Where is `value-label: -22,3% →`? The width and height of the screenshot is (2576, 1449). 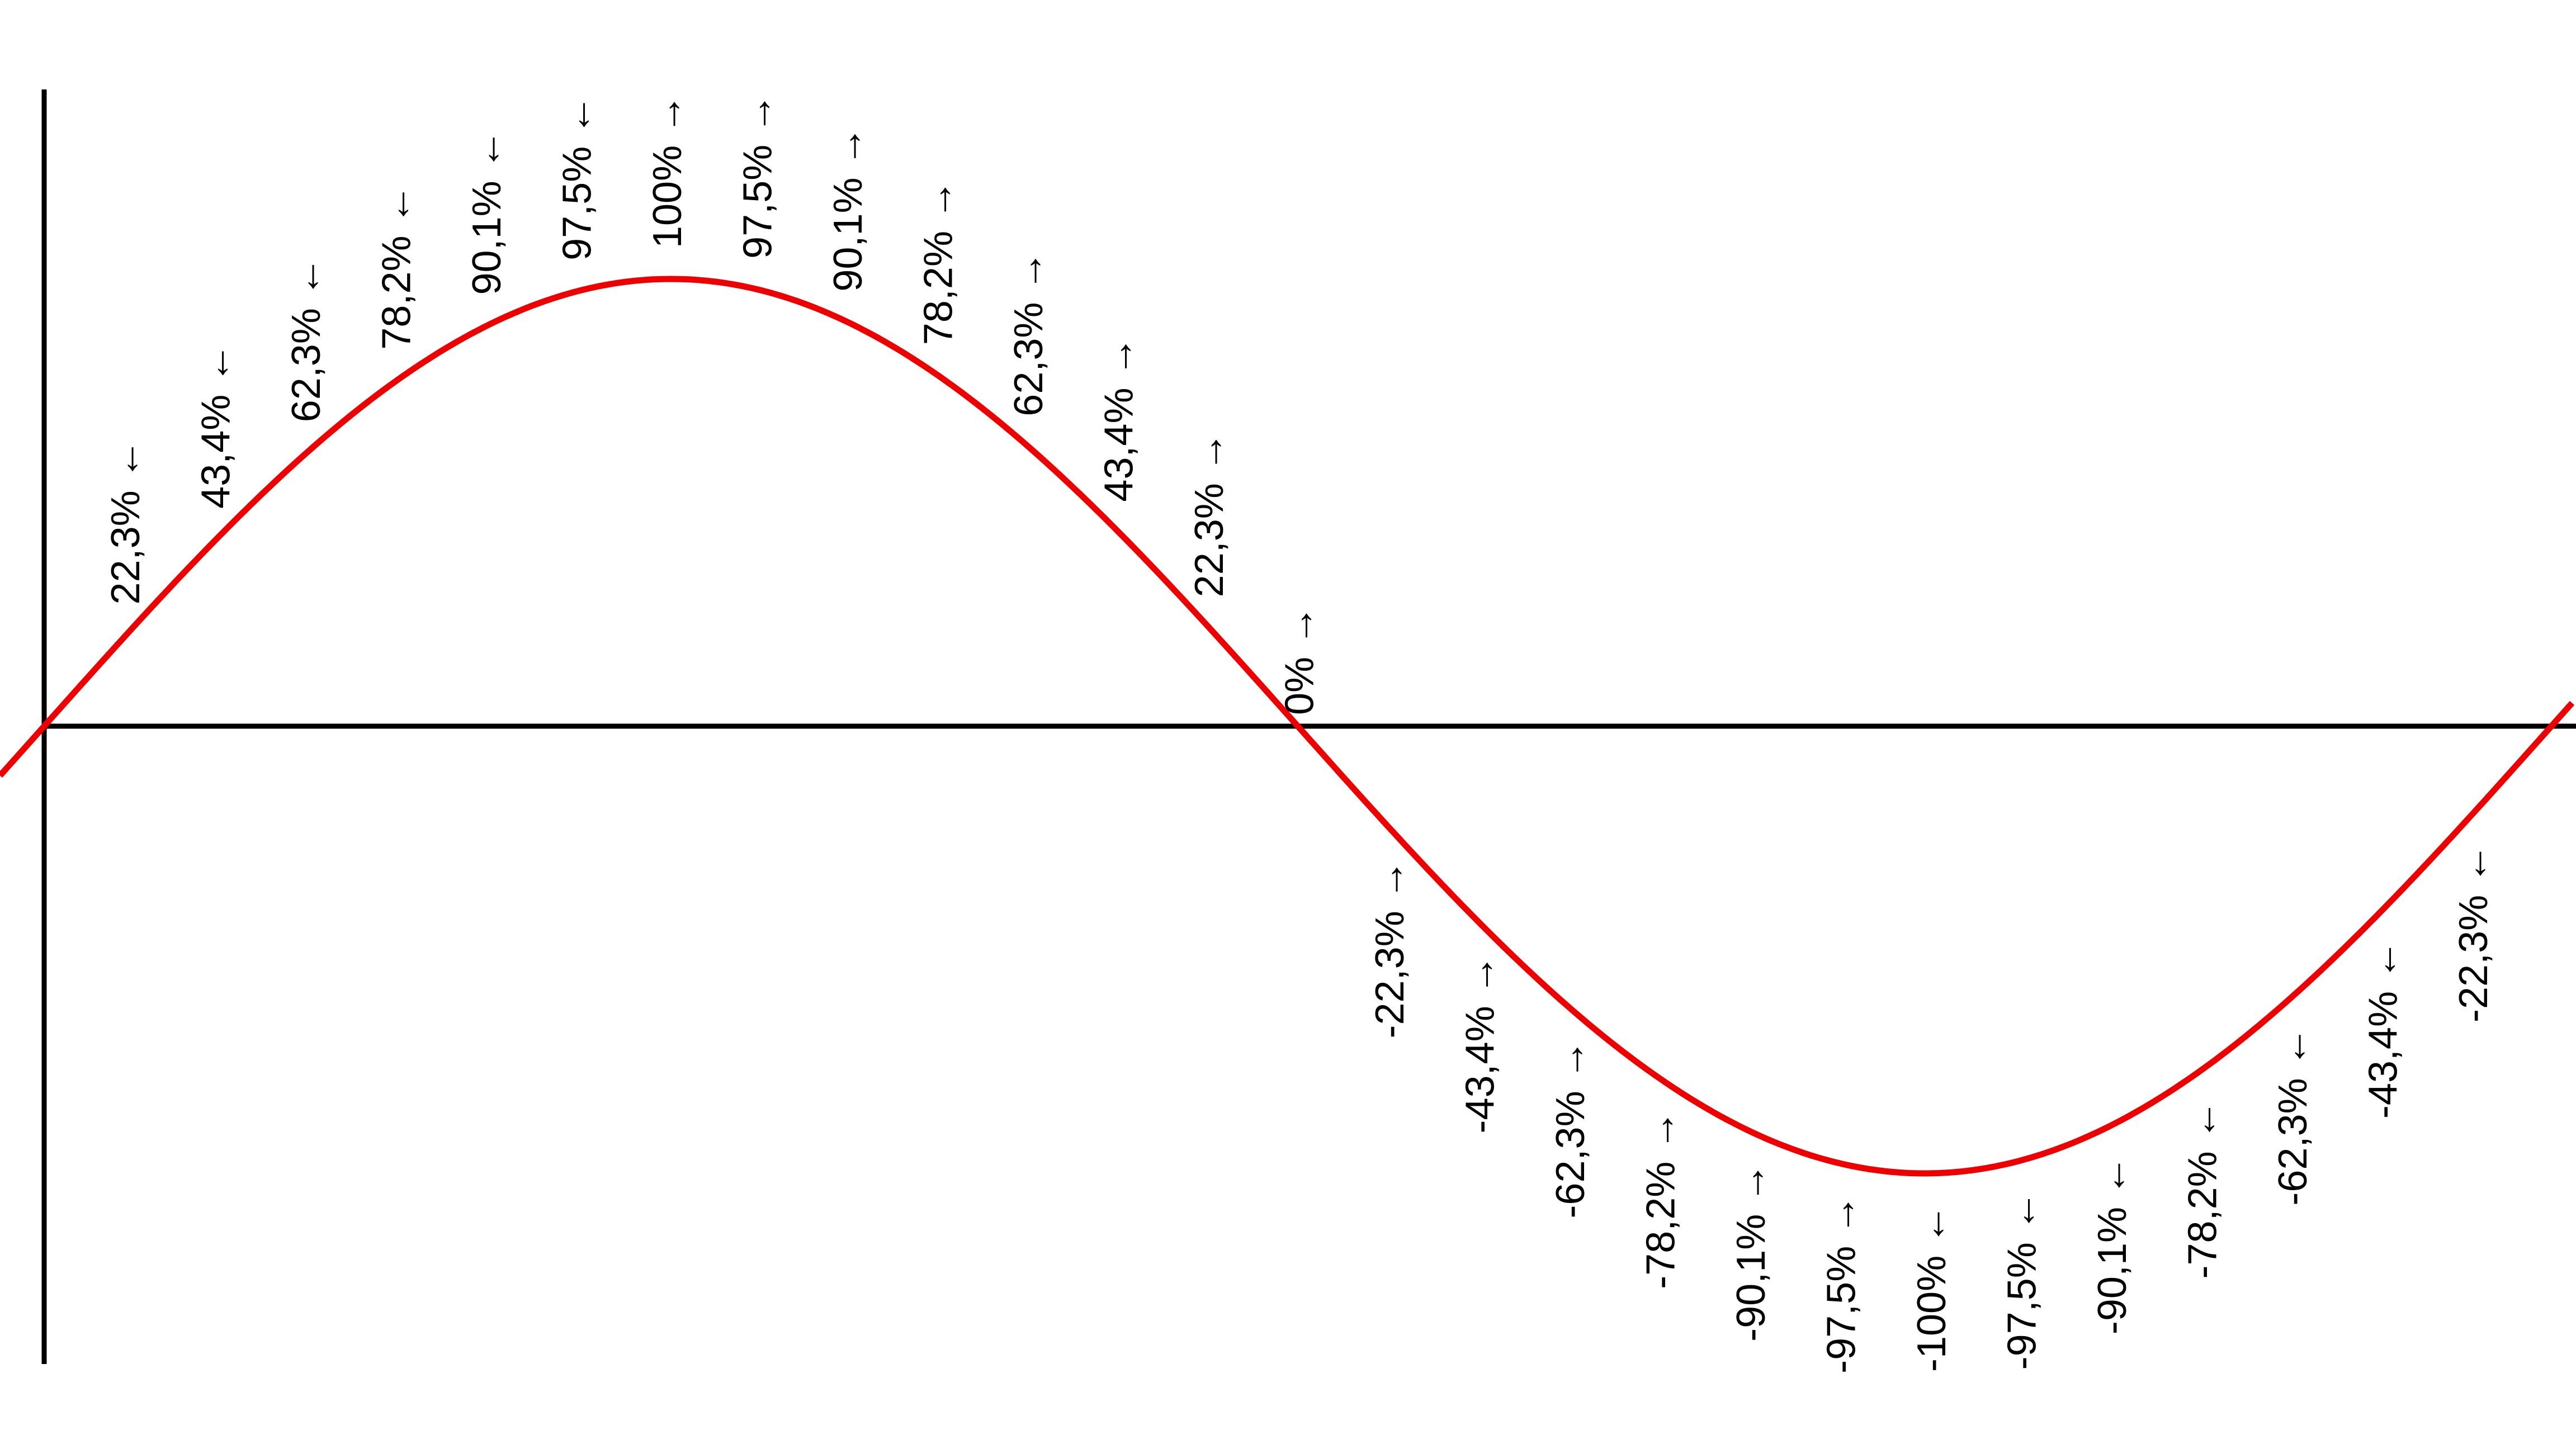 value-label: -22,3% → is located at coordinates (1390, 948).